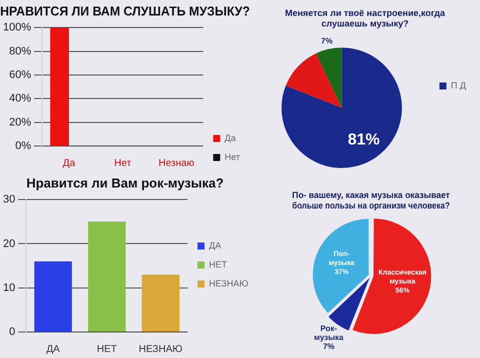 Image resolution: width=480 pixels, height=358 pixels. What do you see at coordinates (23, 146) in the screenshot?
I see `y-tick-label: 0%` at bounding box center [23, 146].